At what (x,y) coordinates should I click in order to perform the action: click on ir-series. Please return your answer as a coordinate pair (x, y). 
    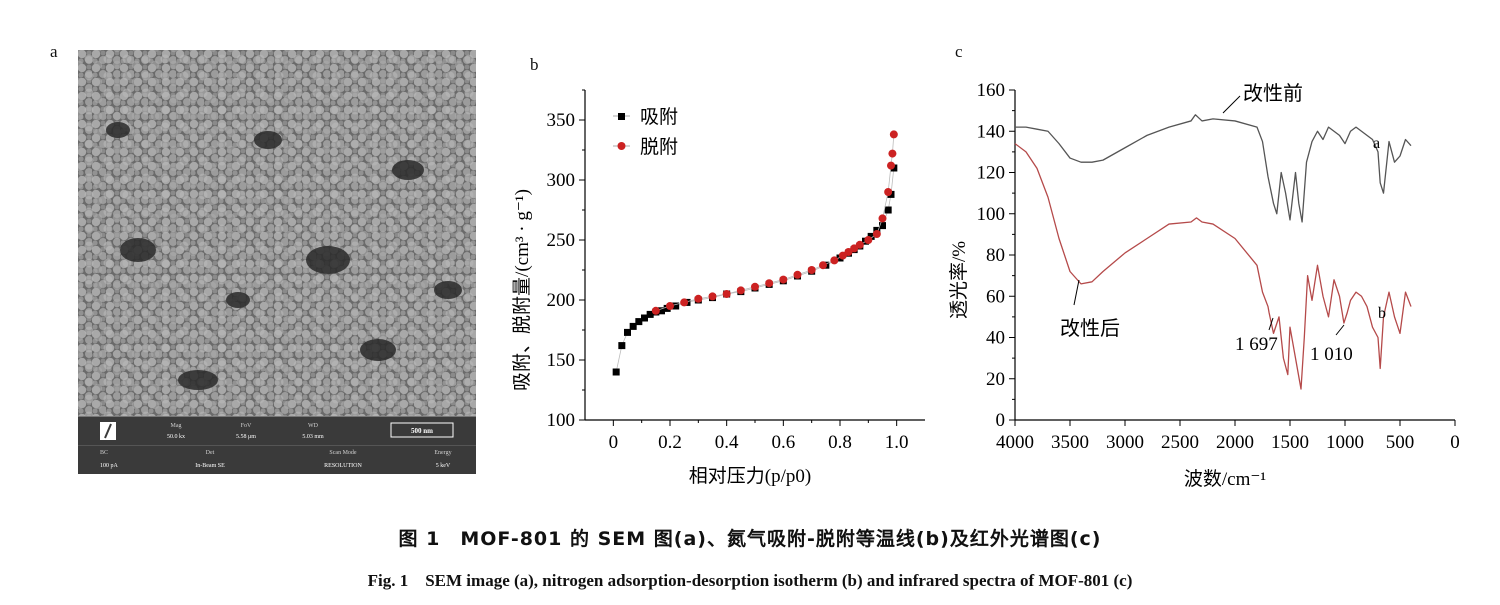
    Looking at the image, I should click on (1213, 252).